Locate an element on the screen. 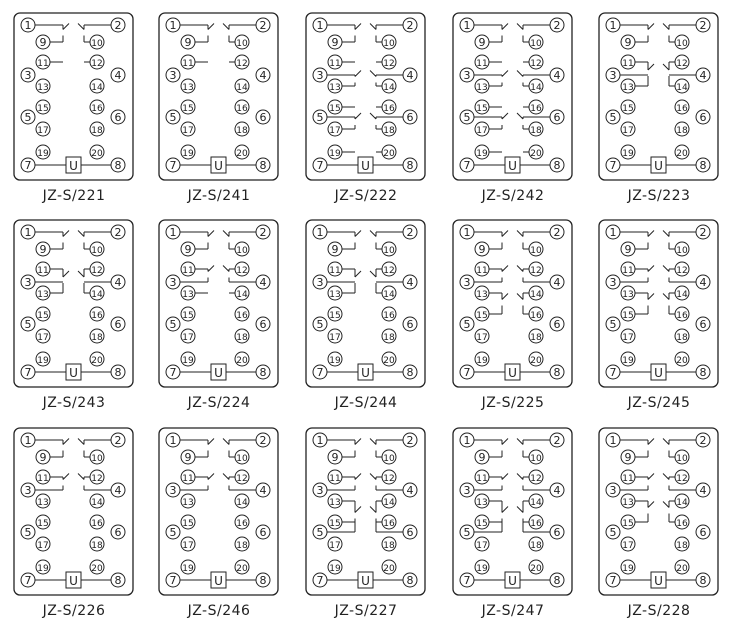 The width and height of the screenshot is (740, 633). terminal-number: 4 is located at coordinates (263, 75).